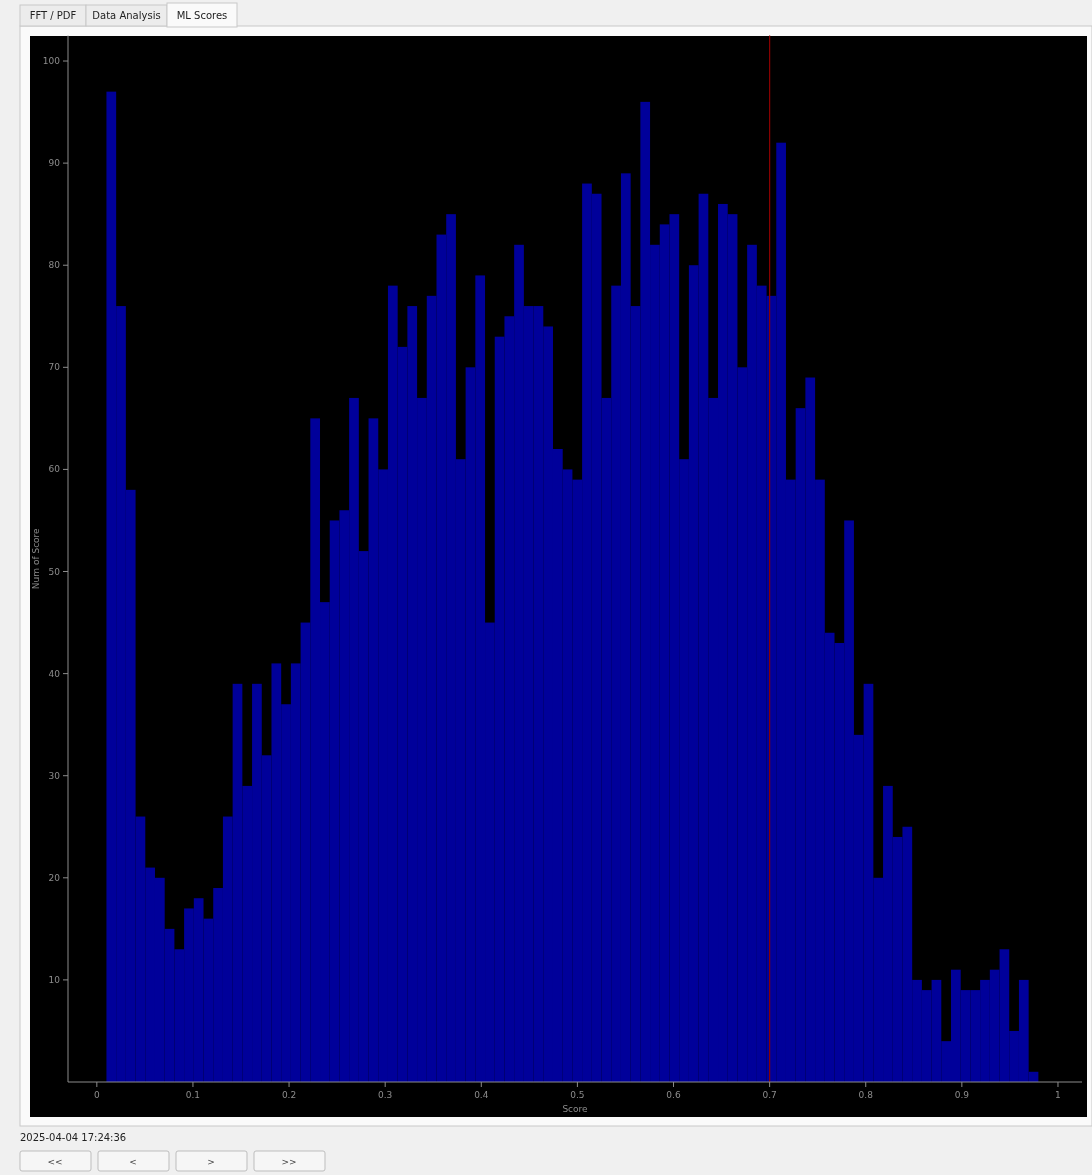  Describe the element at coordinates (54, 571) in the screenshot. I see `y-tick-label: 50` at that location.